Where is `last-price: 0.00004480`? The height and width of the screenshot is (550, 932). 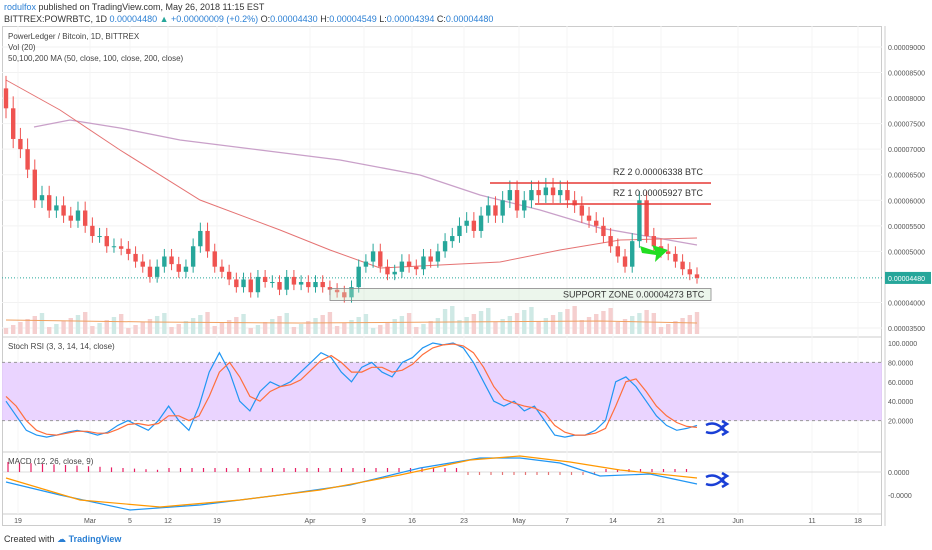
last-price: 0.00004480 is located at coordinates (133, 19).